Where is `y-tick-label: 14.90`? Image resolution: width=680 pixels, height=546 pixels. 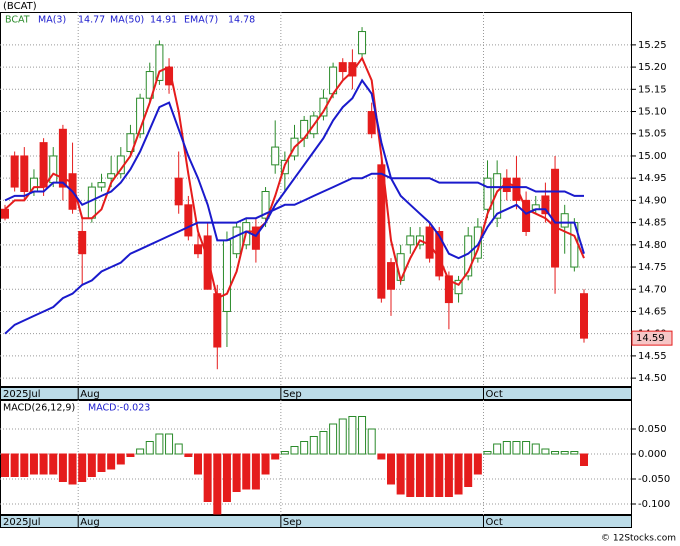 y-tick-label: 14.90 is located at coordinates (652, 200).